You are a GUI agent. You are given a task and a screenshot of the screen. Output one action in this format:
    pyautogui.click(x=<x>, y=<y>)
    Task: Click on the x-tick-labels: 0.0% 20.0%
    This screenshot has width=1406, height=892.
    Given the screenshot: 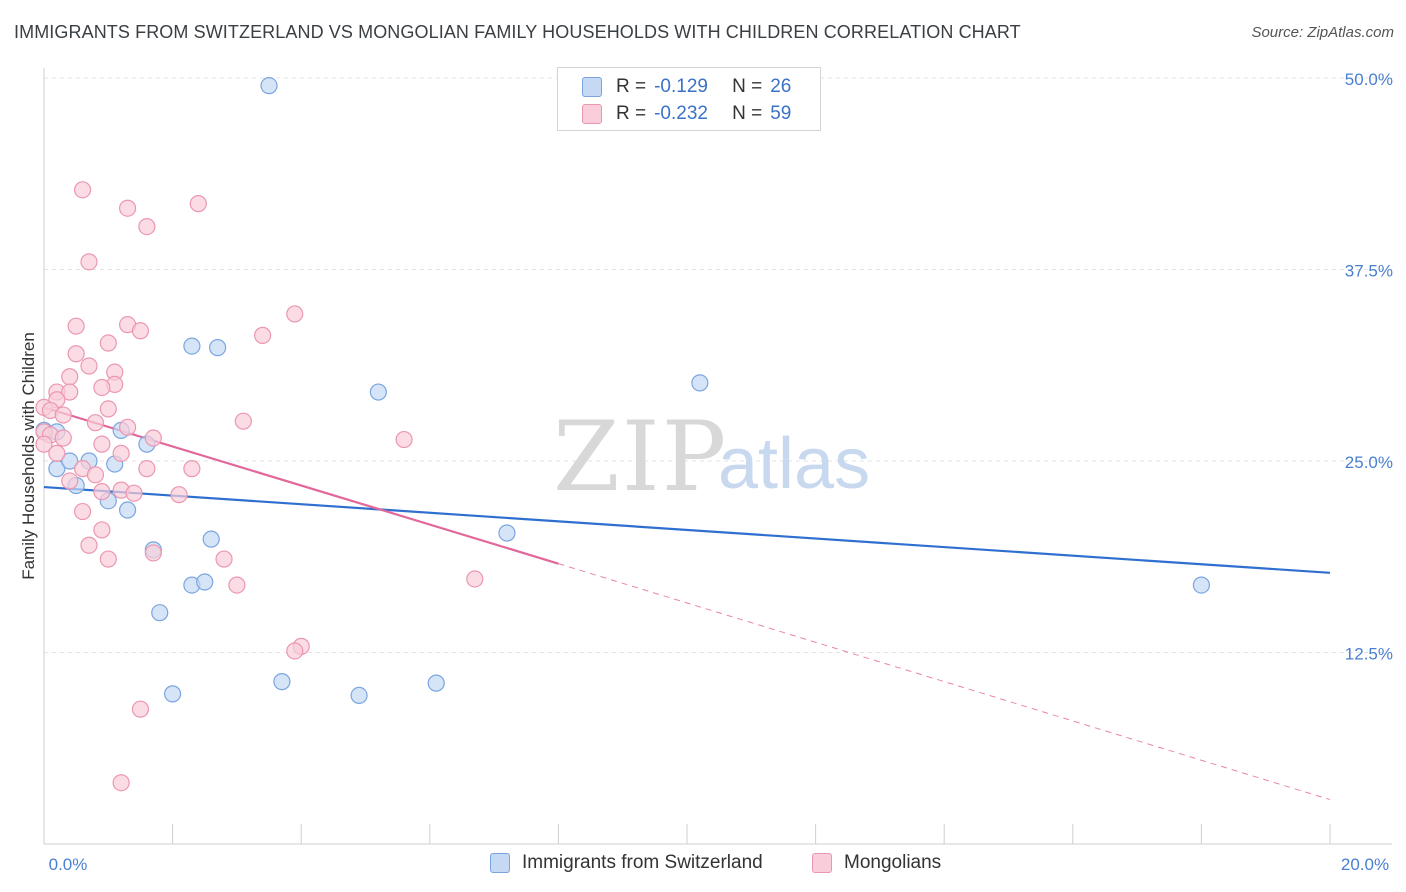 What is the action you would take?
    pyautogui.click(x=719, y=864)
    